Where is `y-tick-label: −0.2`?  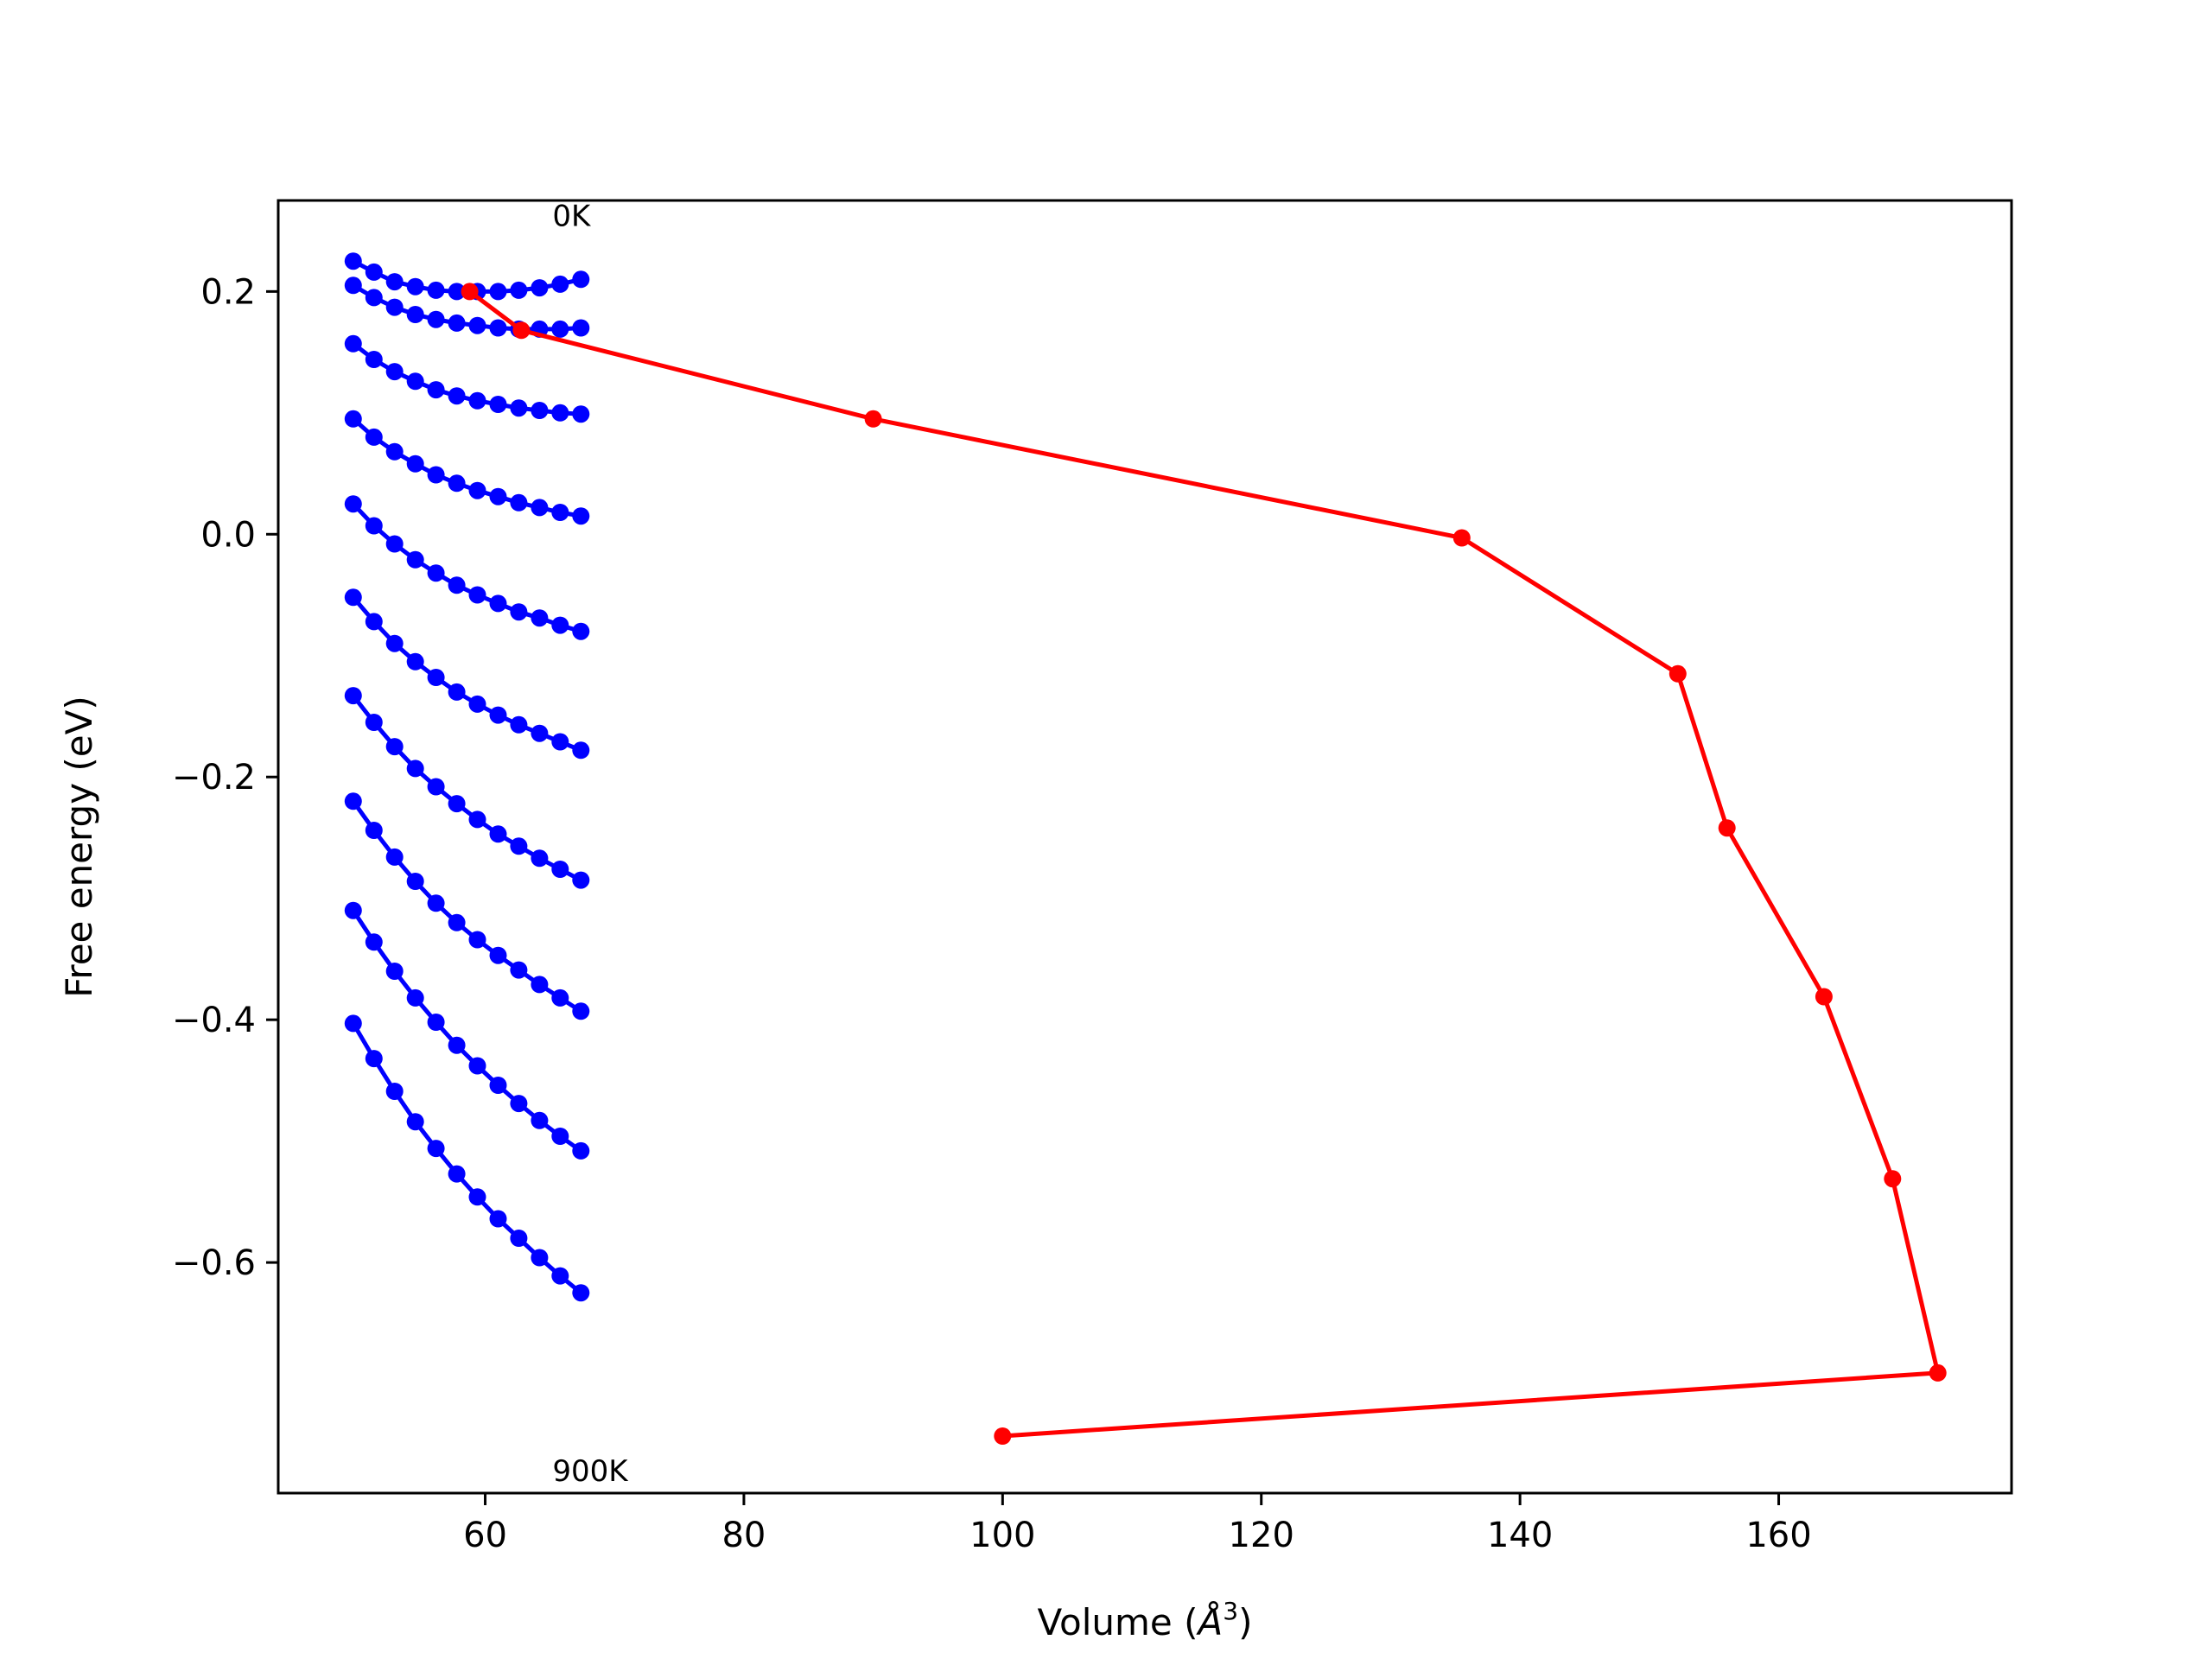
y-tick-label: −0.2 is located at coordinates (214, 778).